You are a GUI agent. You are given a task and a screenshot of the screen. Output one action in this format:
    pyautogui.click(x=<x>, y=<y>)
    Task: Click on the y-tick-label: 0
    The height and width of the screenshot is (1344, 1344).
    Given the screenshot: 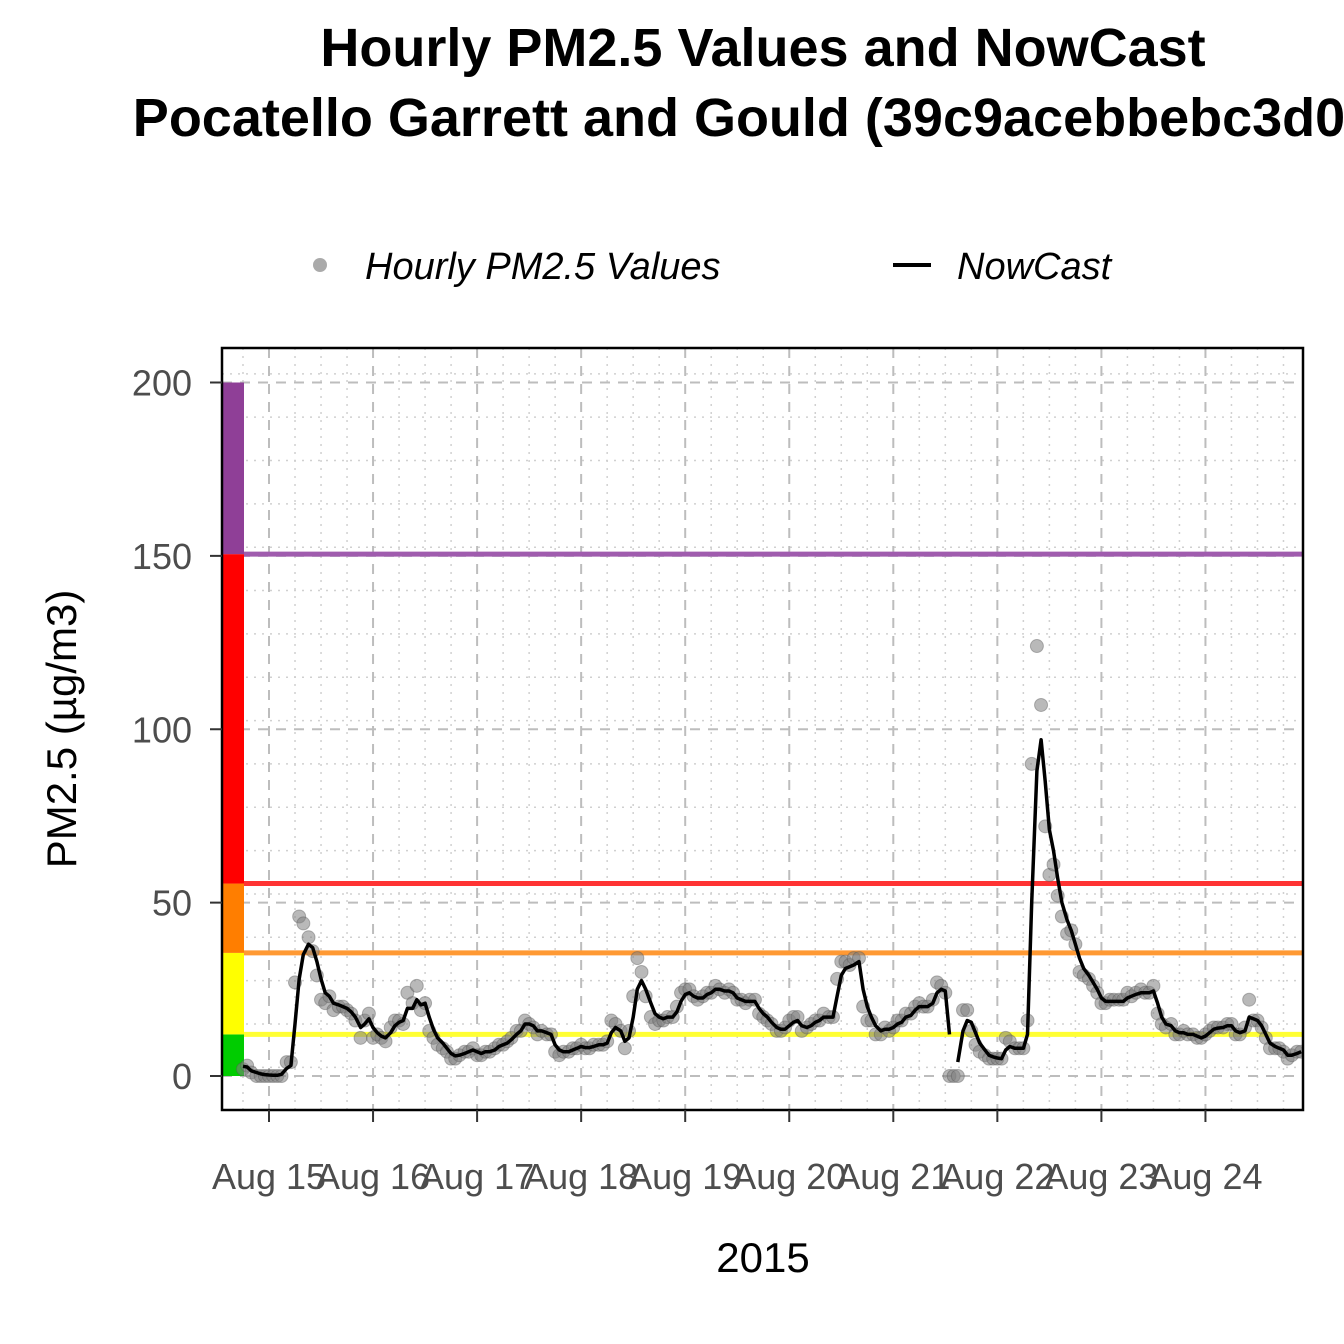 What is the action you would take?
    pyautogui.click(x=182, y=1076)
    